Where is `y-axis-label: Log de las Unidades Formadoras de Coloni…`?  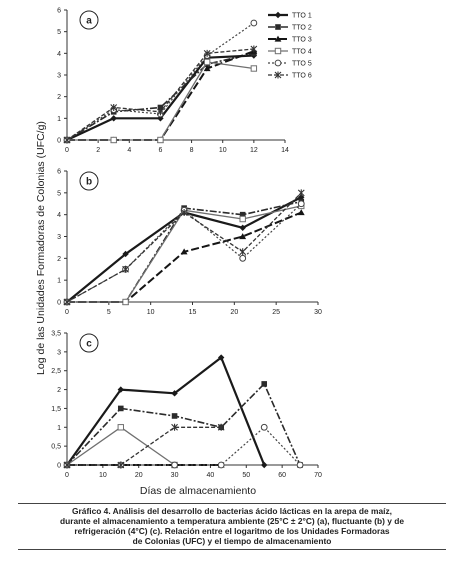 y-axis-label: Log de las Unidades Formadoras de Coloni… is located at coordinates (41, 248).